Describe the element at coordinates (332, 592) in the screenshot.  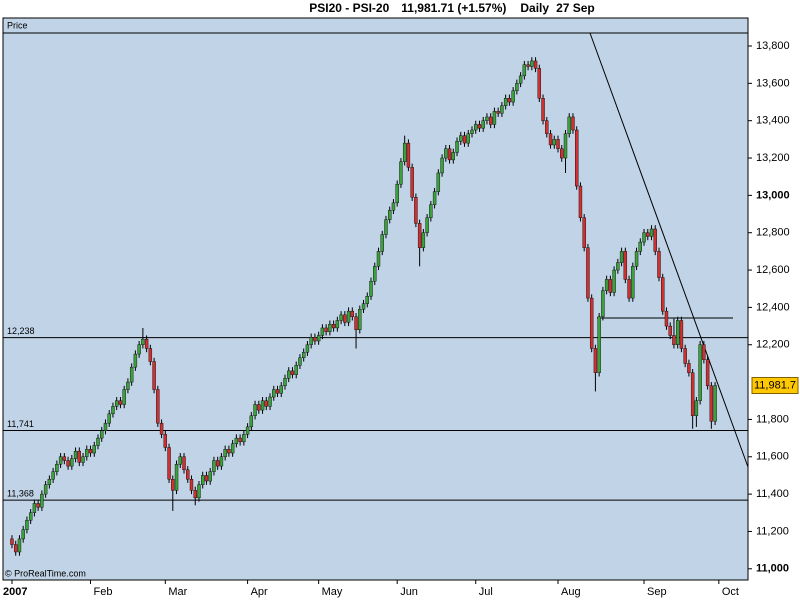
I see `x-tick-label: May` at that location.